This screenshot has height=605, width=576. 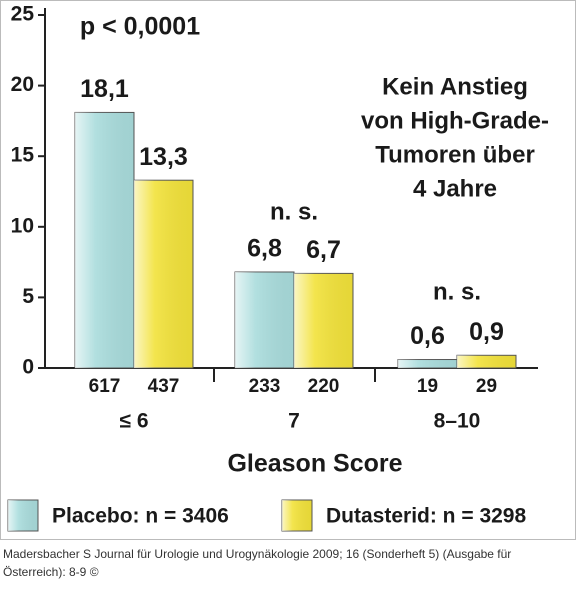 I want to click on note-line: Tumoren über, so click(x=455, y=154).